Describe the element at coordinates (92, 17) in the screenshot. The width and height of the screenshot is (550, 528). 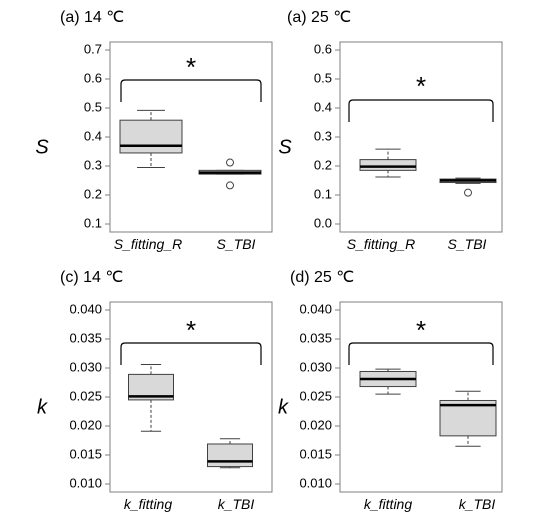
I see `panel-title: (a) 14 ℃` at that location.